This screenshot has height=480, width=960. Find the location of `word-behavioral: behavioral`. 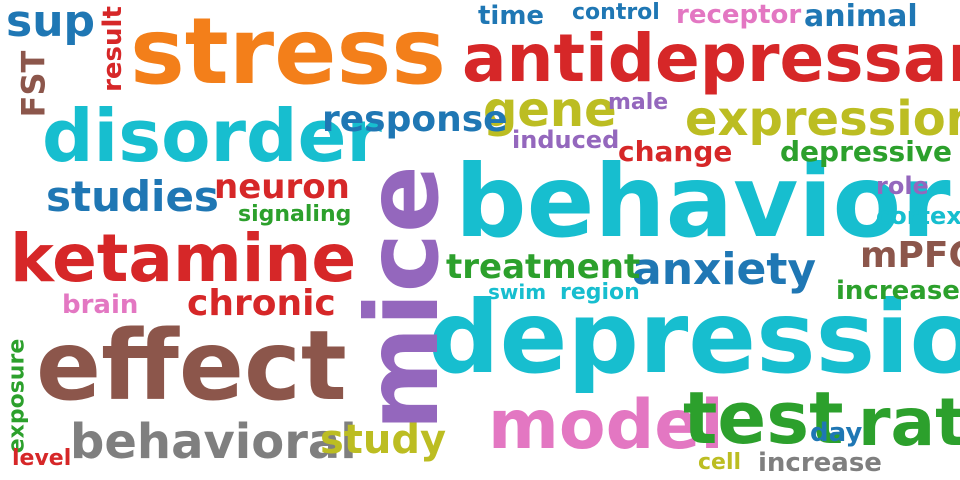

word-behavioral: behavioral is located at coordinates (213, 442).